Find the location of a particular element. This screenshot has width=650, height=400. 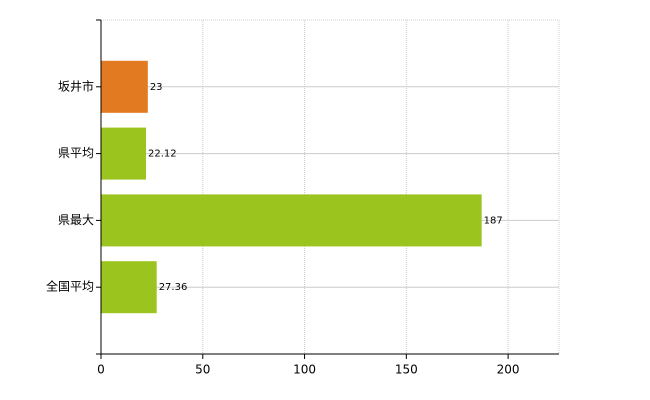

y-tick-label: 県最大 is located at coordinates (76, 220).